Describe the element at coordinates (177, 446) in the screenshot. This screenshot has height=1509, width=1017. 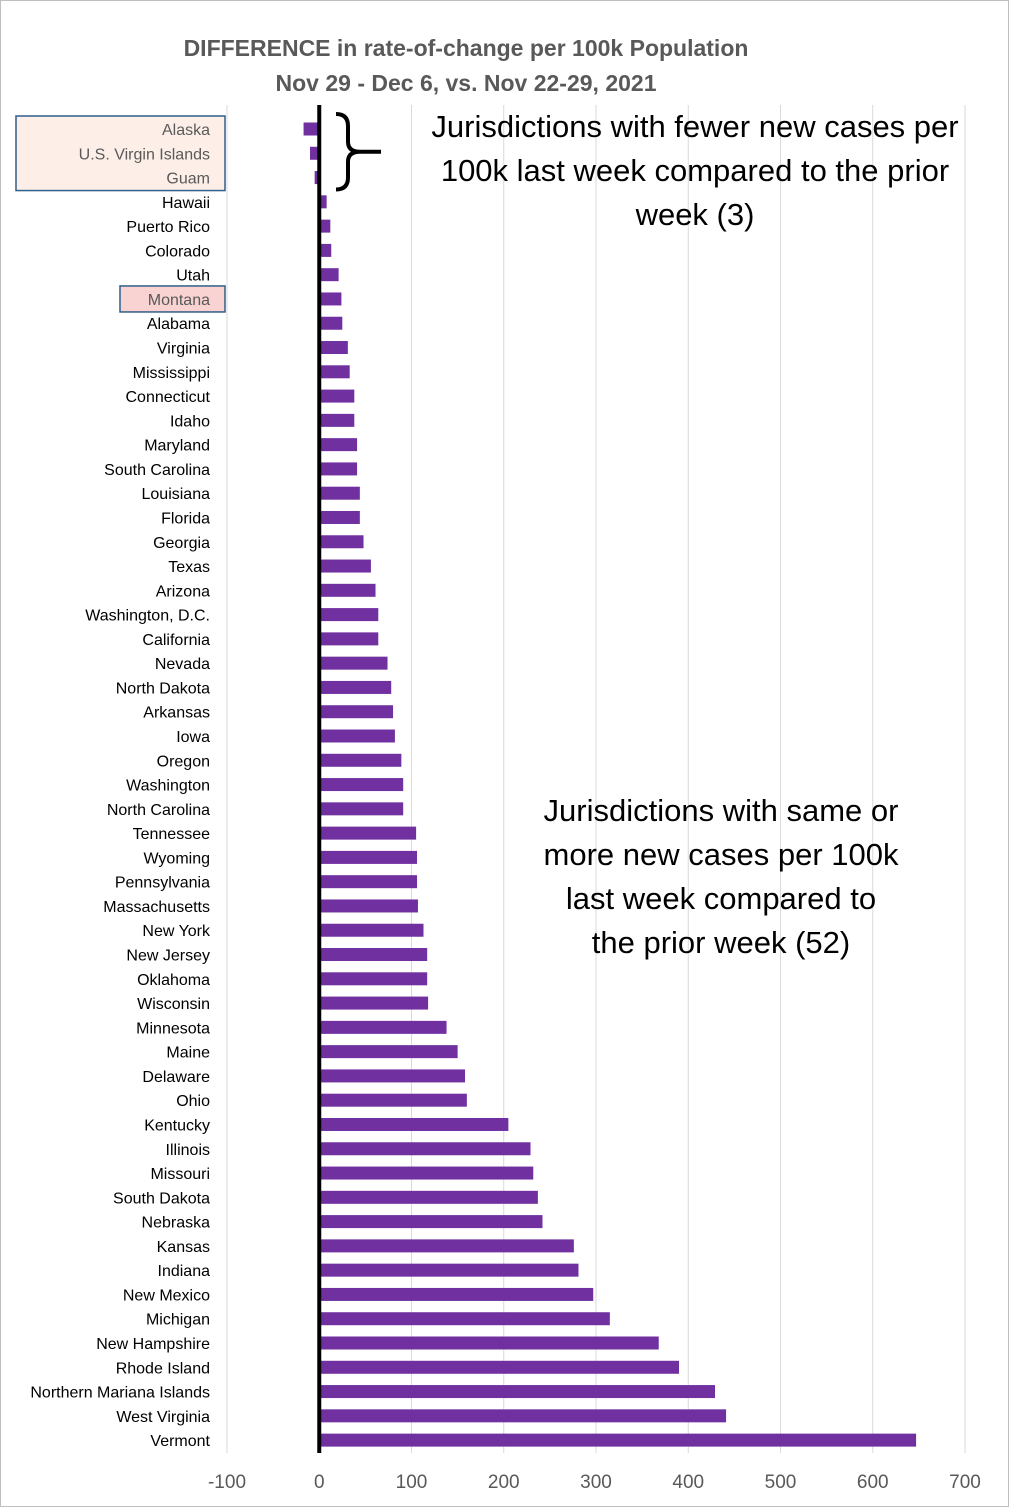
I see `category-label-maryland: Maryland` at that location.